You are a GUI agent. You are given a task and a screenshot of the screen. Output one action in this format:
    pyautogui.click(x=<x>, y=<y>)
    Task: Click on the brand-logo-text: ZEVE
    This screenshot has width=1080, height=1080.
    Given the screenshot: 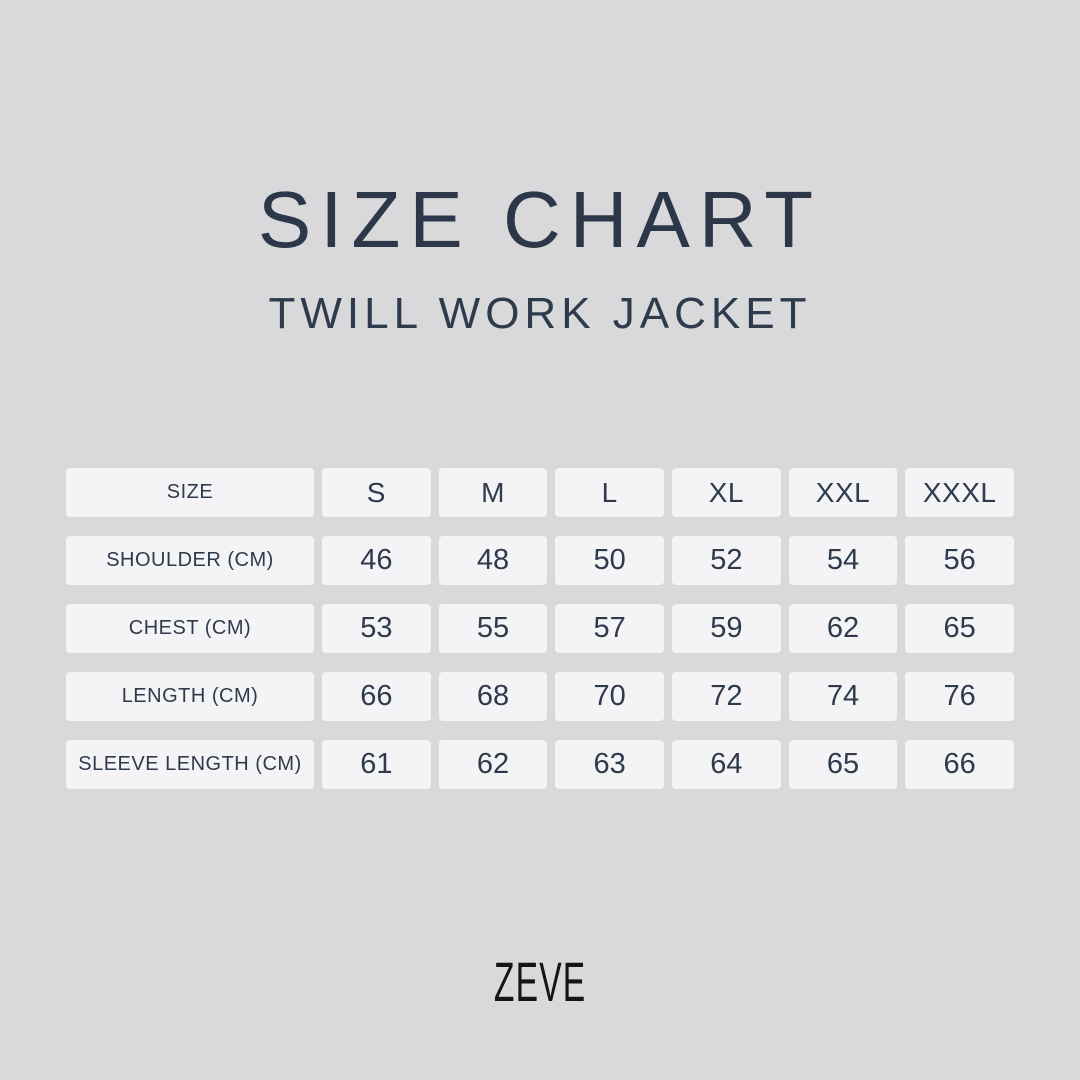 What is the action you would take?
    pyautogui.click(x=540, y=981)
    